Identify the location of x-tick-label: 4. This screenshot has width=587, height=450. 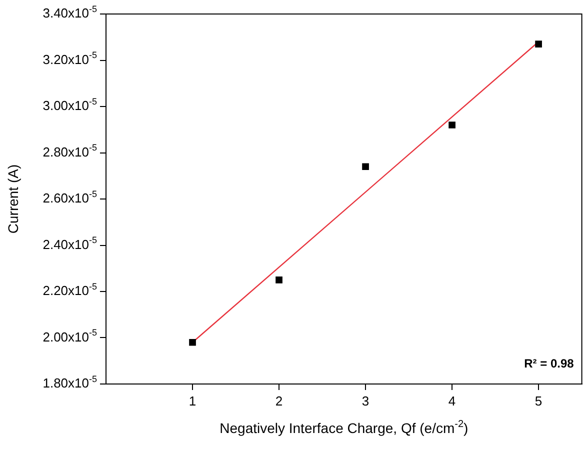
(452, 401).